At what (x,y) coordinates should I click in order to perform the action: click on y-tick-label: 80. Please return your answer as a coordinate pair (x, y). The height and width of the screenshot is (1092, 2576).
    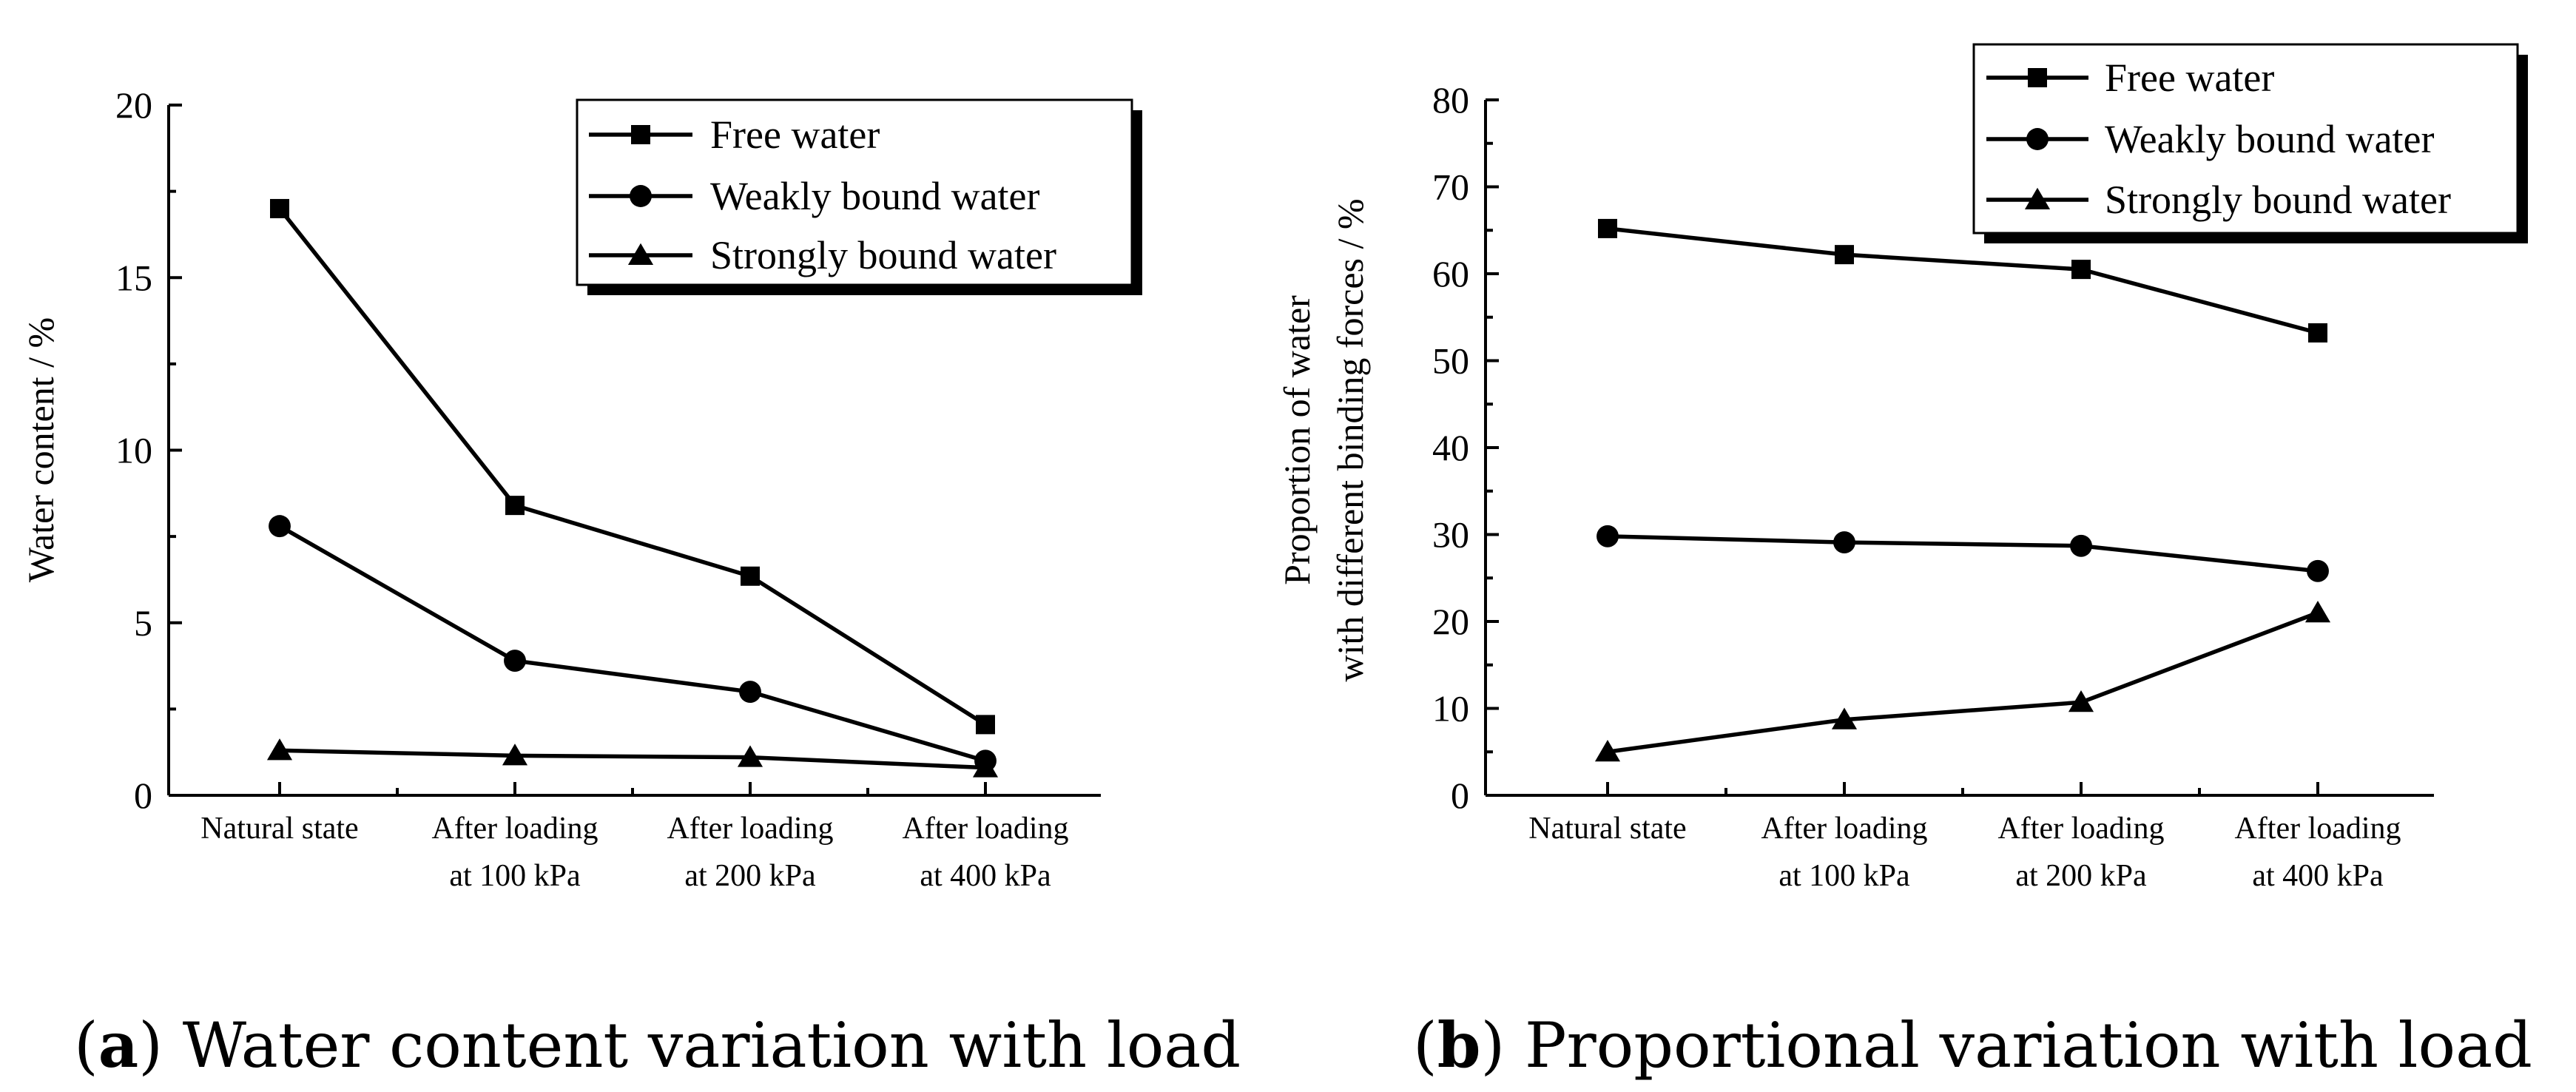
    Looking at the image, I should click on (1450, 100).